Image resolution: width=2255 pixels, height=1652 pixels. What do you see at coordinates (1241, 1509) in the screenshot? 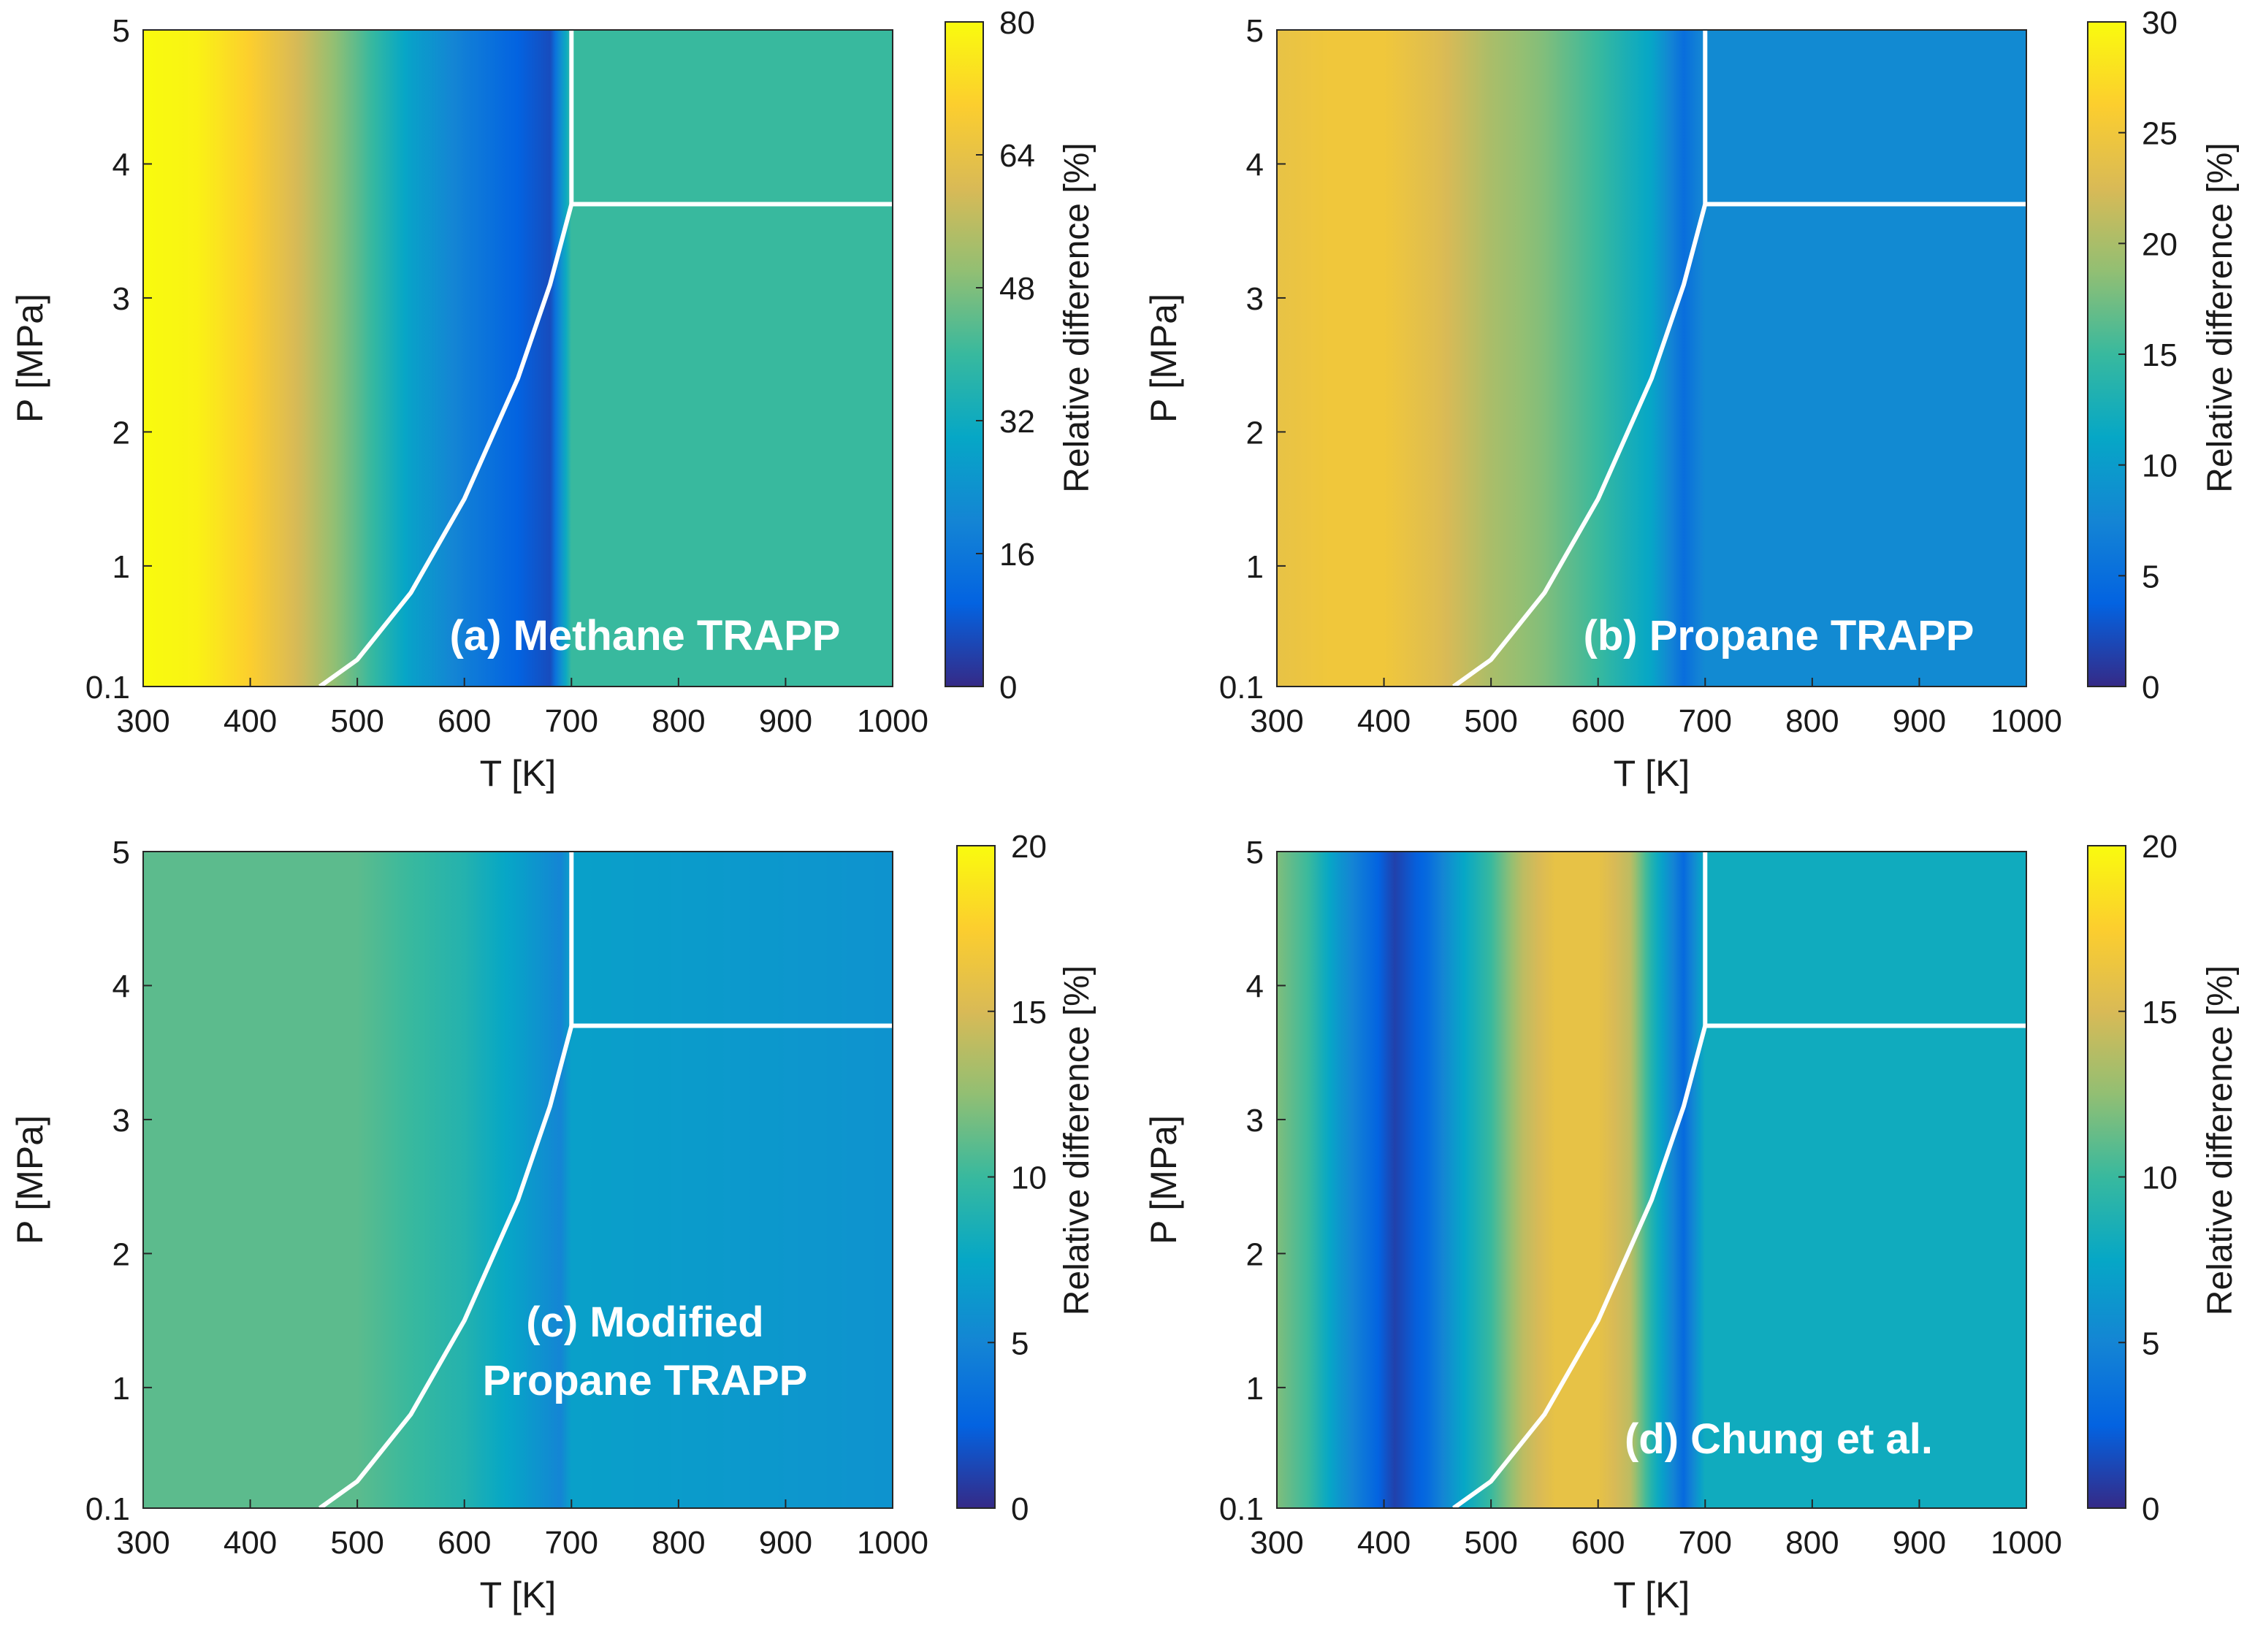
I see `y-tick-label: 0.1` at bounding box center [1241, 1509].